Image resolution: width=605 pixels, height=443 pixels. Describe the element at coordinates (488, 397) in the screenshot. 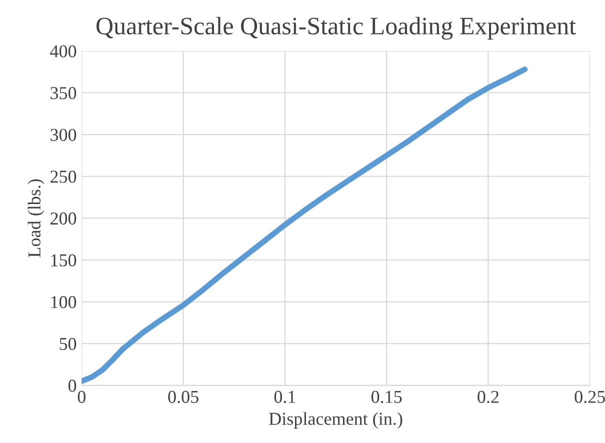

I see `x-tick-label: 0.2` at that location.